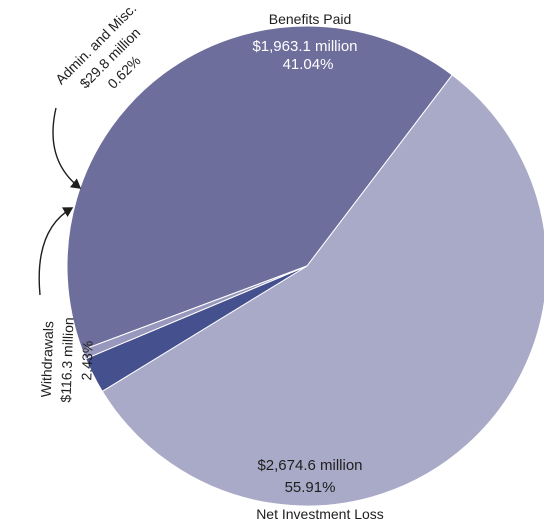 The image size is (544, 527). What do you see at coordinates (308, 64) in the screenshot?
I see `slice-label-benefits-pct: 41.04%` at bounding box center [308, 64].